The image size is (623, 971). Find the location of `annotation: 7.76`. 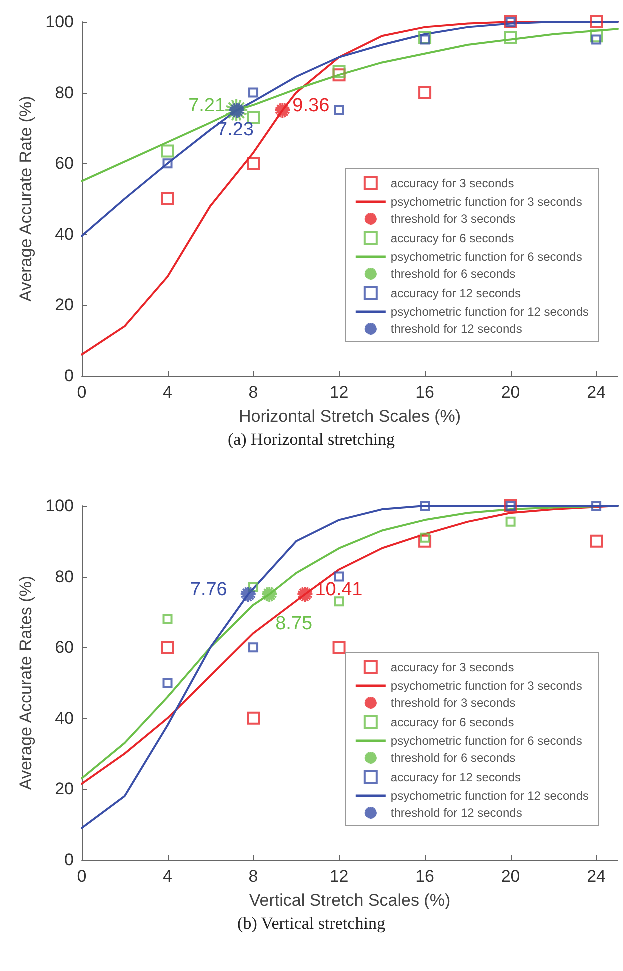

annotation: 7.76 is located at coordinates (209, 590).